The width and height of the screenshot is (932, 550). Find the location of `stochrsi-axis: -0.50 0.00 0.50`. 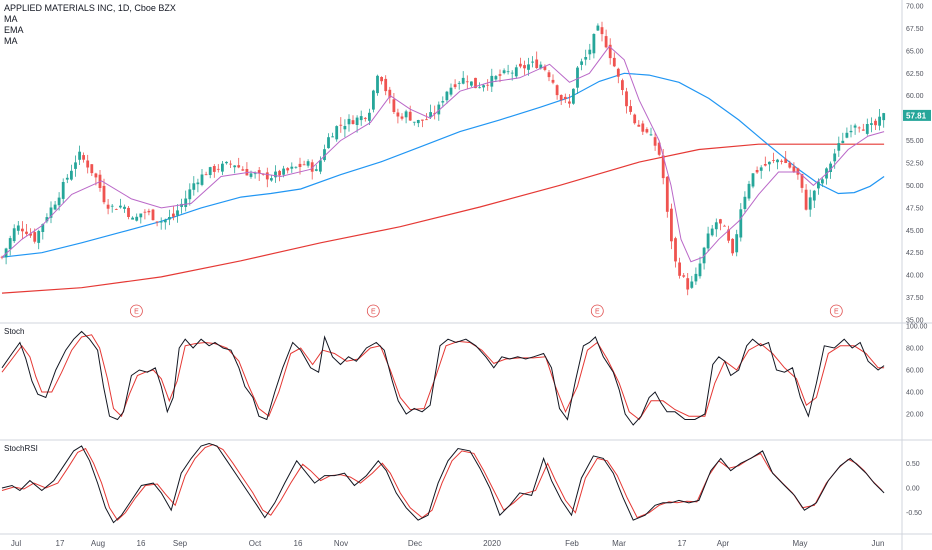

stochrsi-axis: -0.50 0.00 0.50 is located at coordinates (914, 489).